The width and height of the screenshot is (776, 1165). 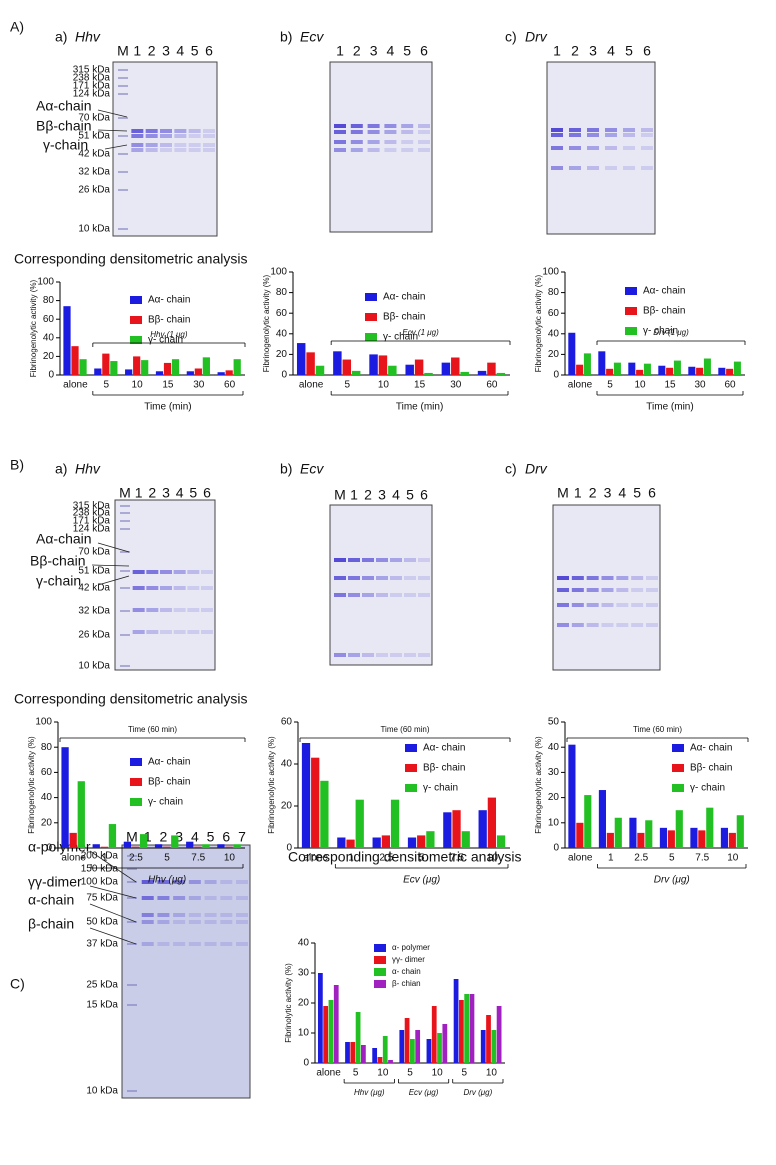 I want to click on gel-title: Ecv, so click(x=312, y=469).